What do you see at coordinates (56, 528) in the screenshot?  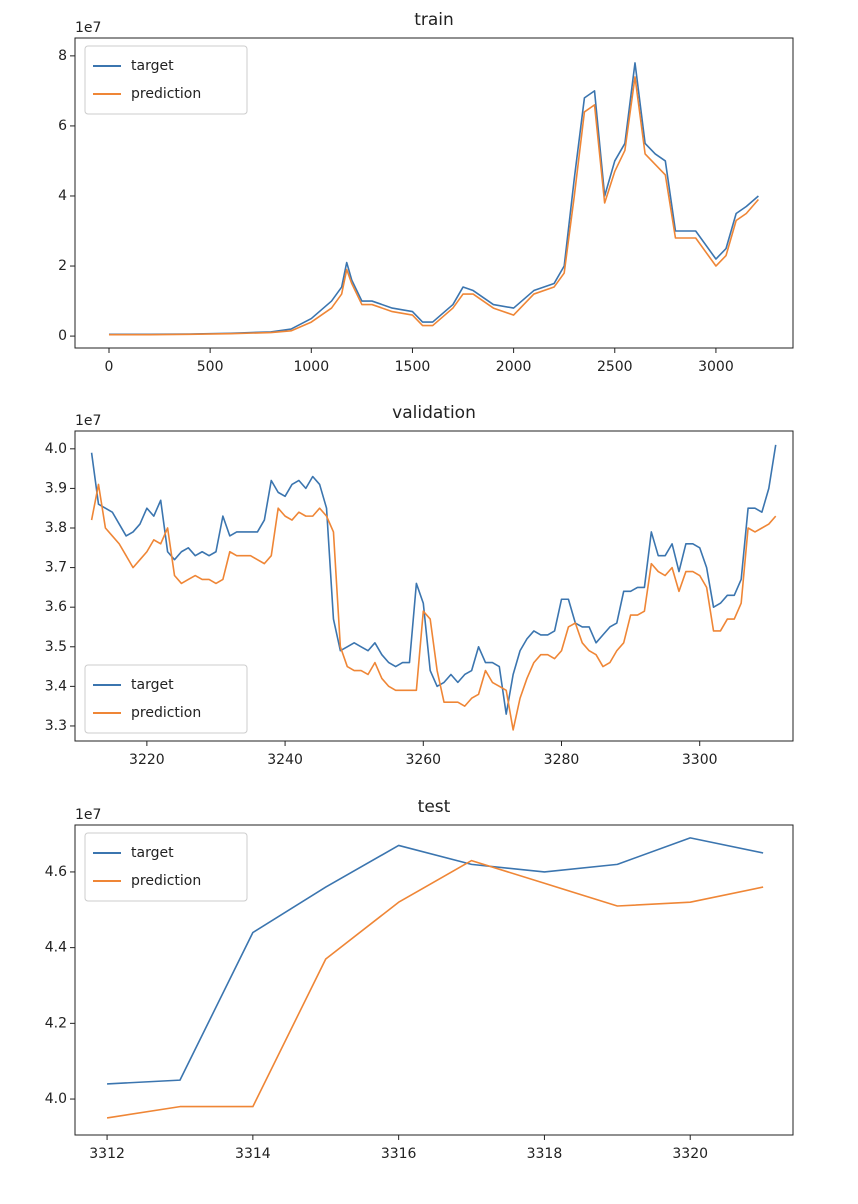 I see `y-tick-label: 3.8` at bounding box center [56, 528].